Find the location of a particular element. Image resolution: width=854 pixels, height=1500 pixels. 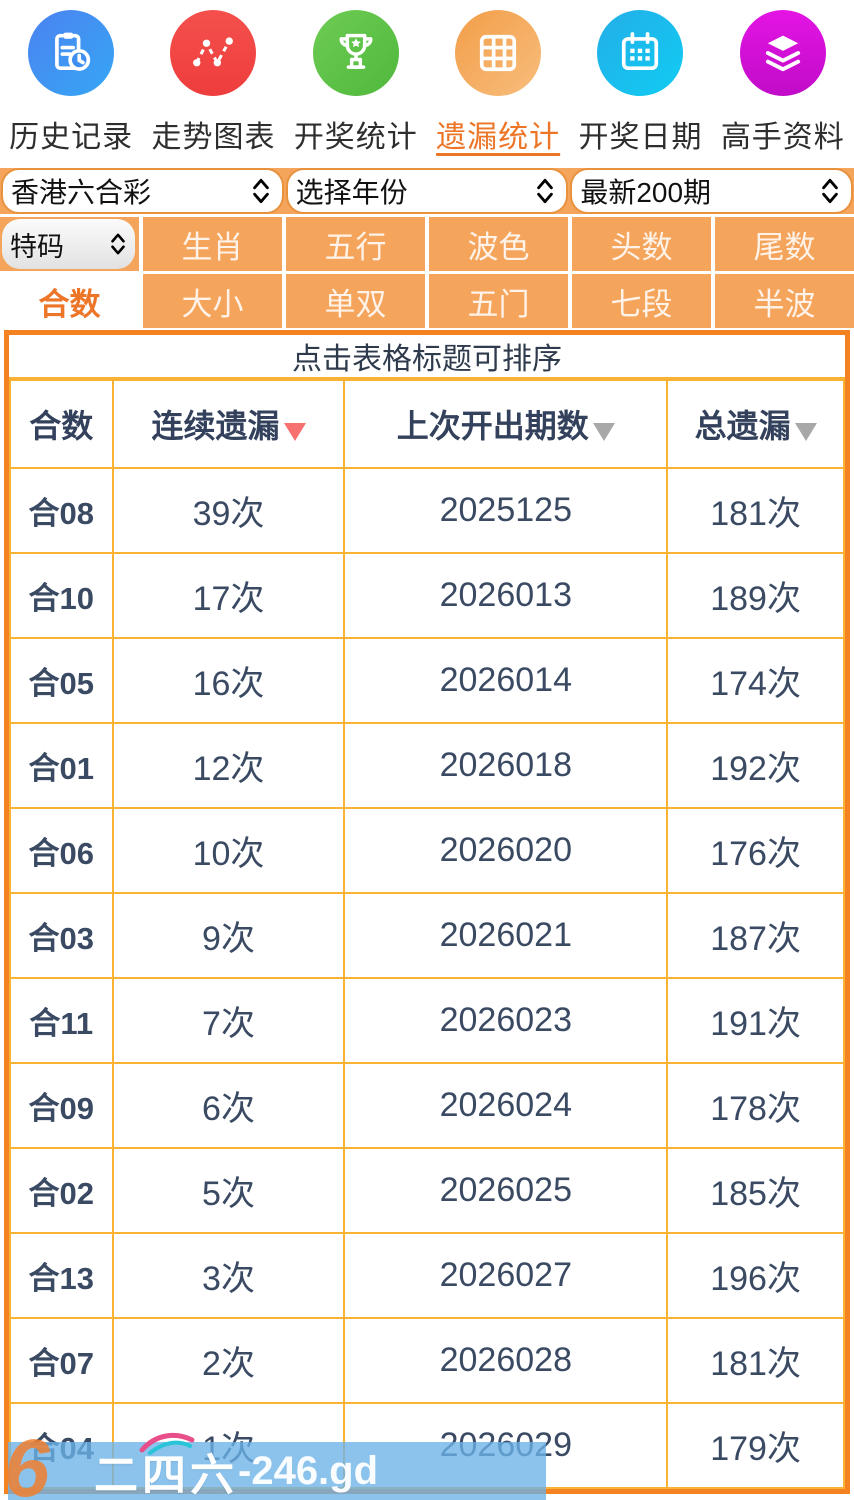

history-icon is located at coordinates (71, 53).